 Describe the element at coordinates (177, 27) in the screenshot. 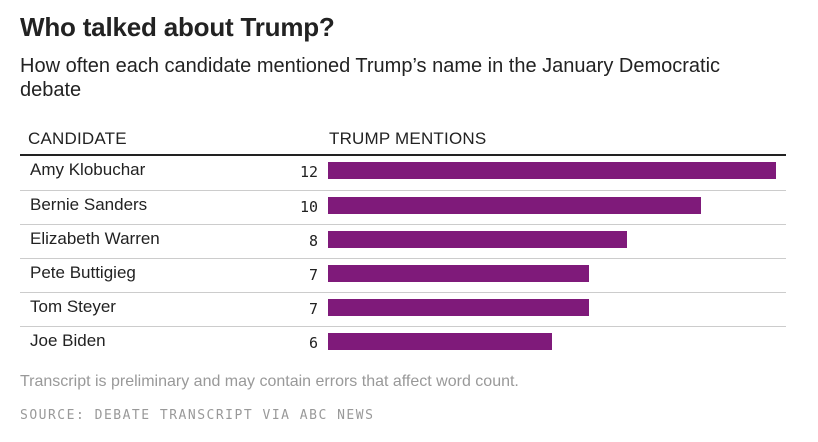

I see `chart-title: Who talked about Trump?` at that location.